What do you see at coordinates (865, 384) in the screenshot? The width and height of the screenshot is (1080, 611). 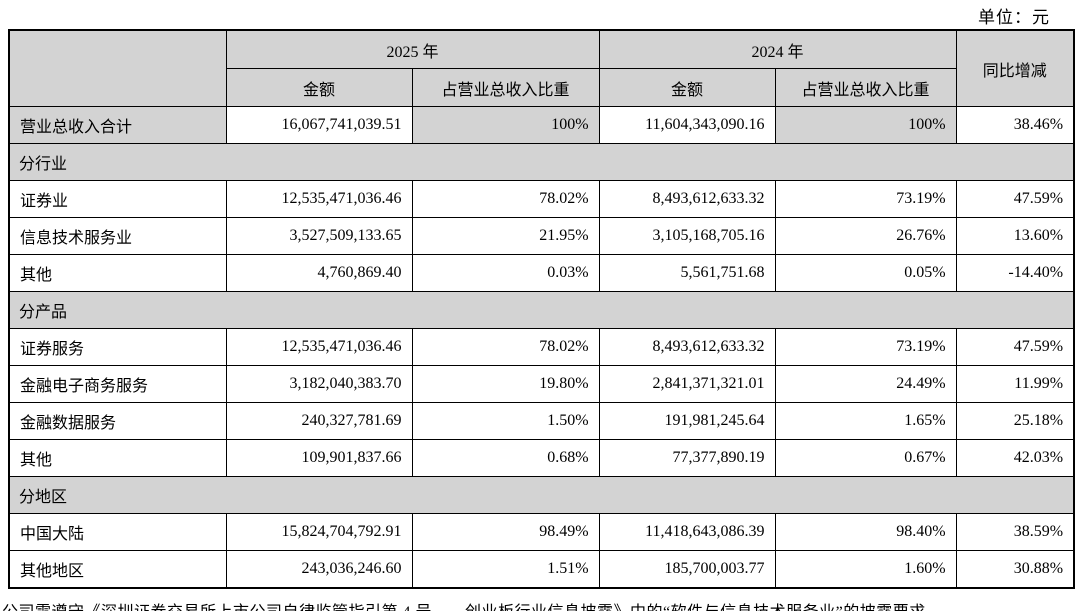 I see `share-2024-cell: 24.49%` at bounding box center [865, 384].